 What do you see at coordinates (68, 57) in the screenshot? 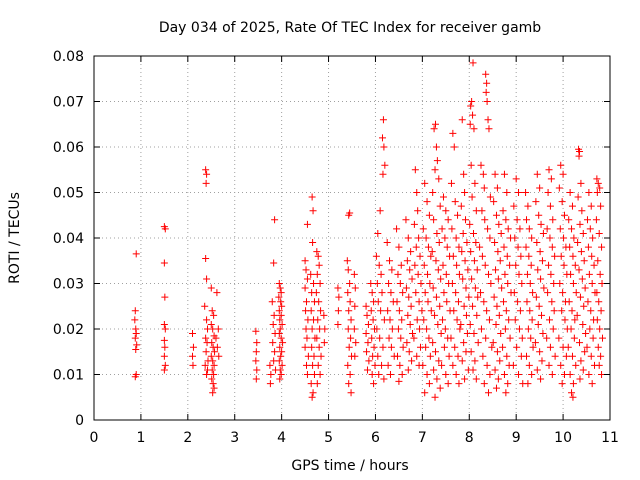
I see `y-tick-label: 0.08` at bounding box center [68, 57].